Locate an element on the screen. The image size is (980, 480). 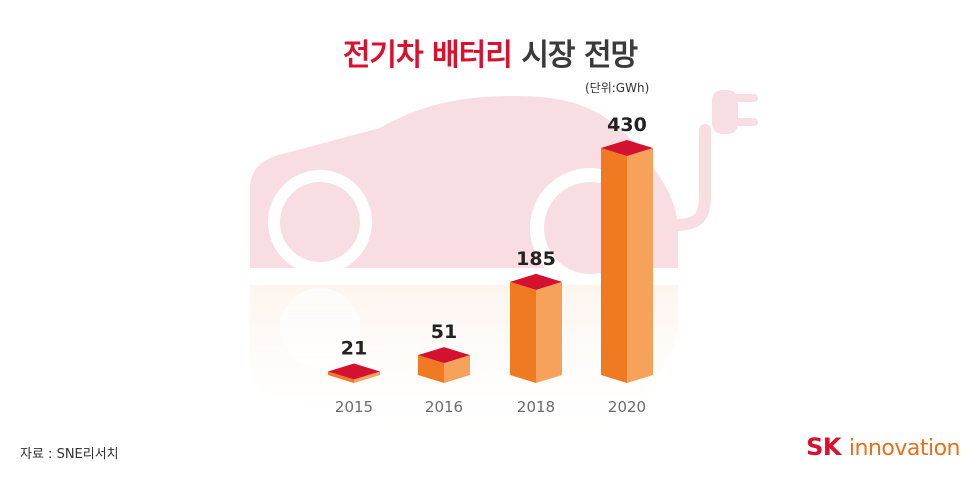
year-tick-label: 2015 is located at coordinates (354, 407).